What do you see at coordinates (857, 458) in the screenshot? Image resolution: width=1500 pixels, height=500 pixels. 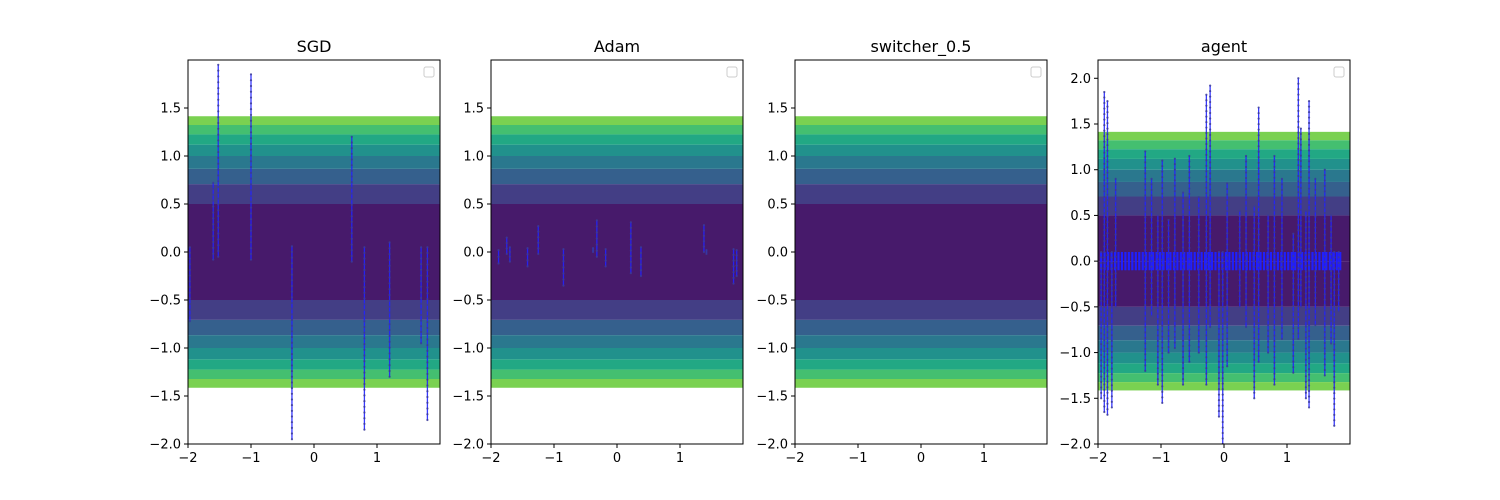 I see `x-tick-label: −1` at bounding box center [857, 458].